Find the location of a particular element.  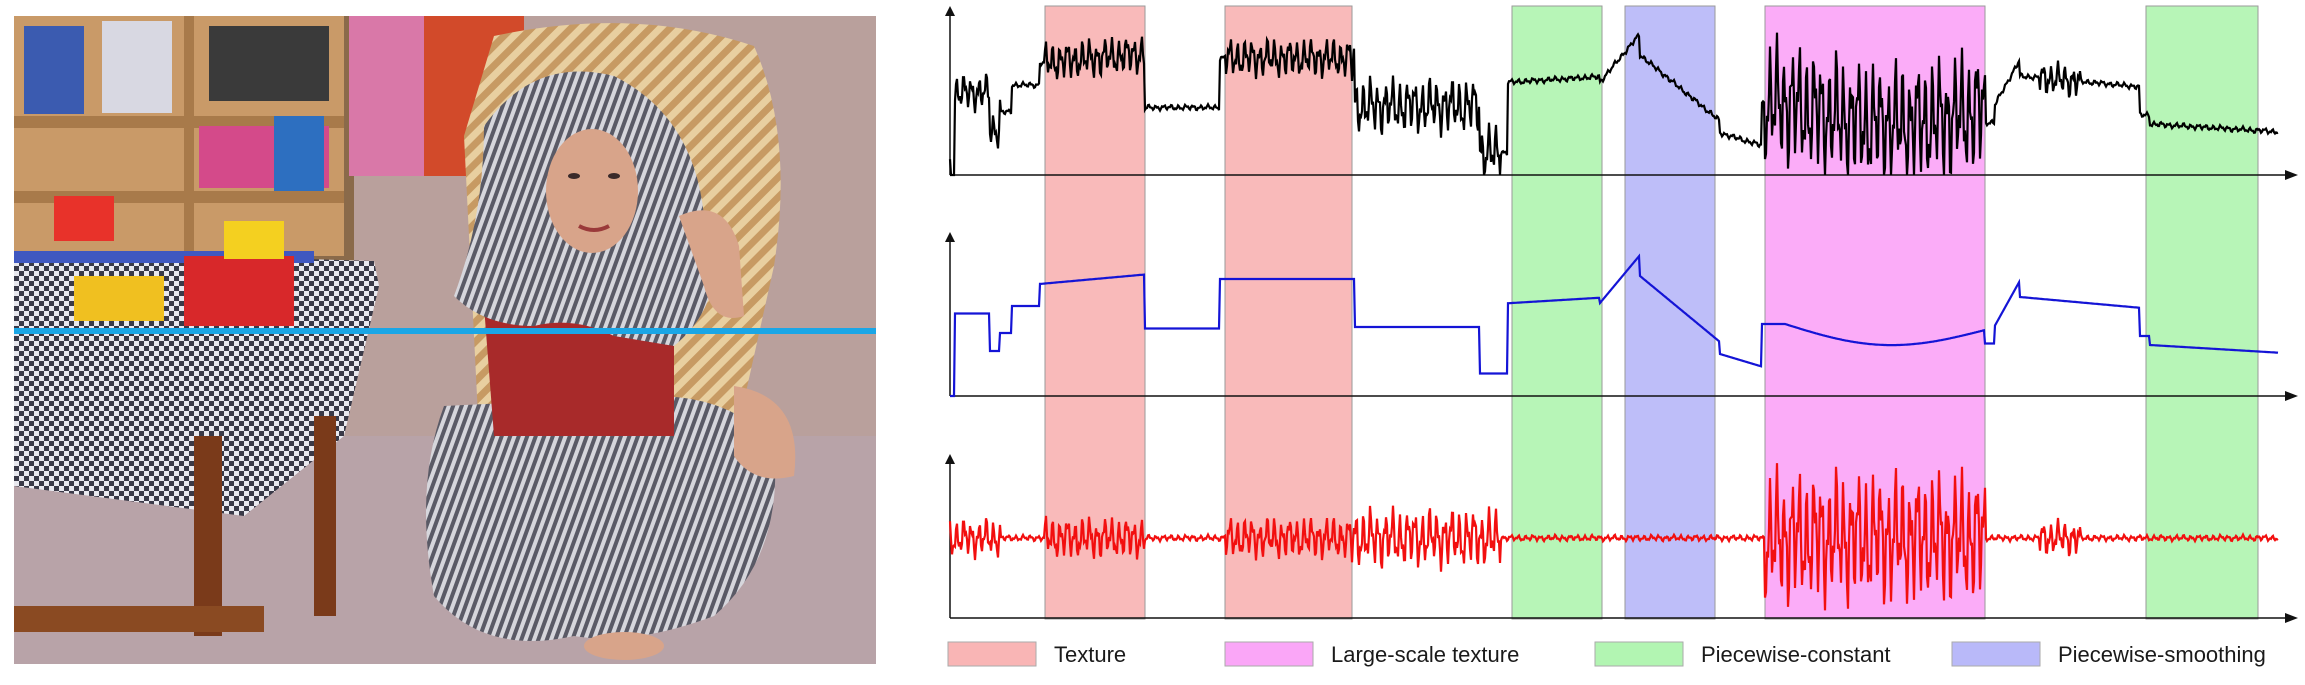

structure-signal is located at coordinates (1614, 325).